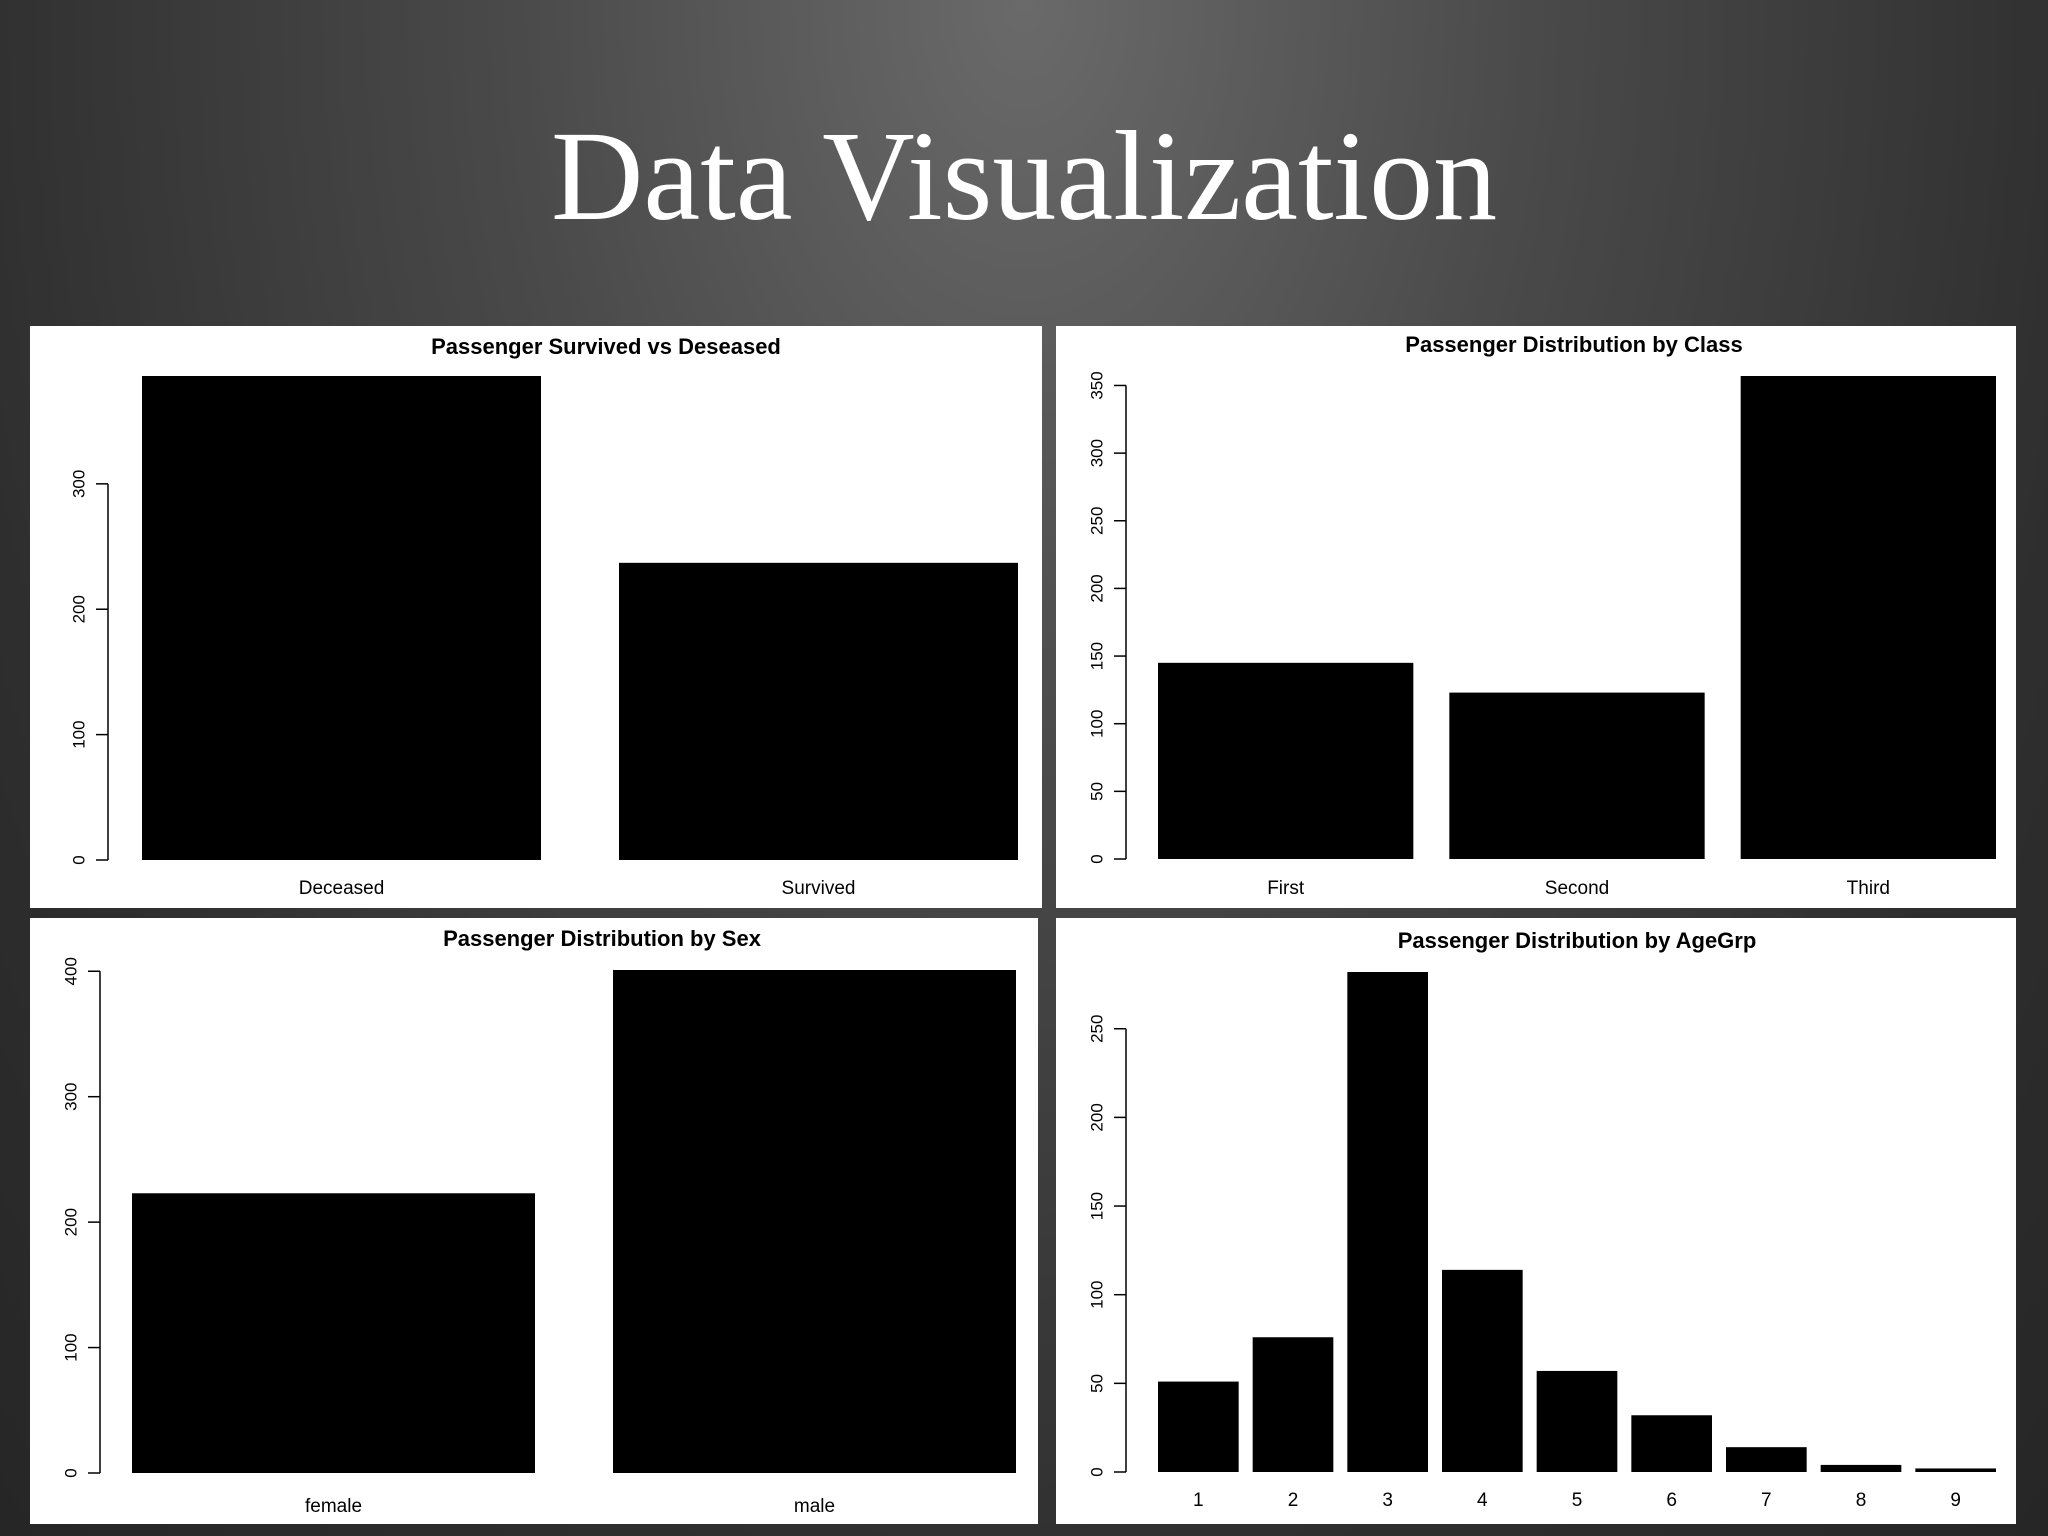 The width and height of the screenshot is (2048, 1536). I want to click on x-label-survival-Deceased: Deceased, so click(342, 888).